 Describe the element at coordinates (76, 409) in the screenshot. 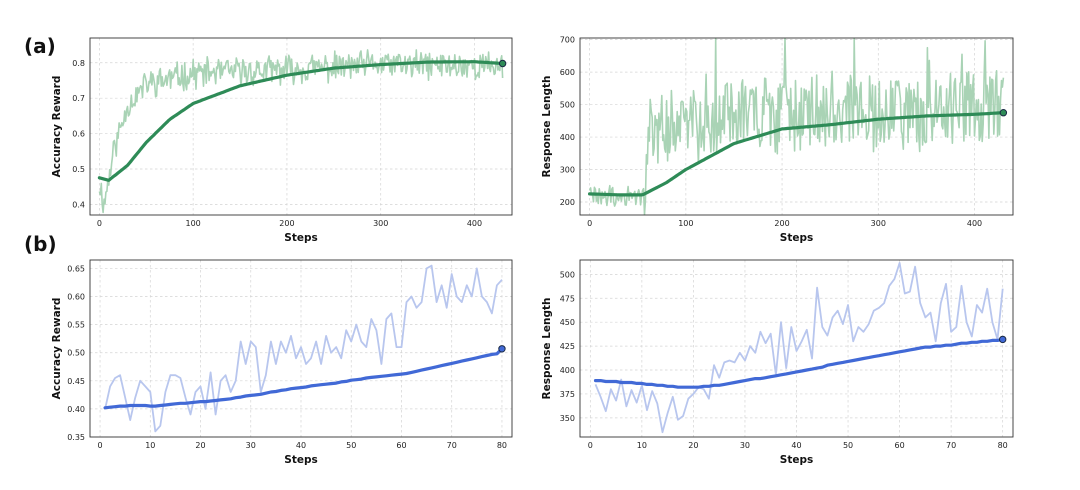

I see `y-tick-label: 0.40` at that location.